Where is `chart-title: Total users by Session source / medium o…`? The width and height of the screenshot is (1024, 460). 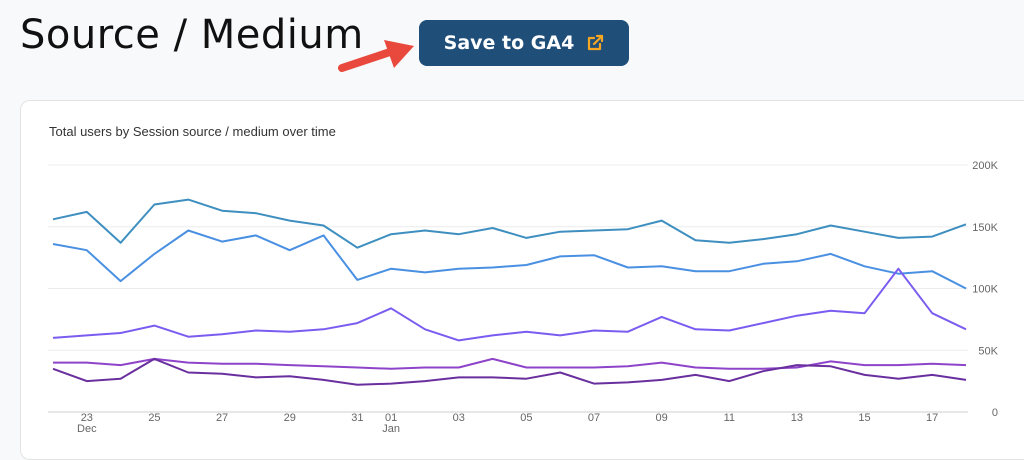
chart-title: Total users by Session source / medium o… is located at coordinates (192, 131).